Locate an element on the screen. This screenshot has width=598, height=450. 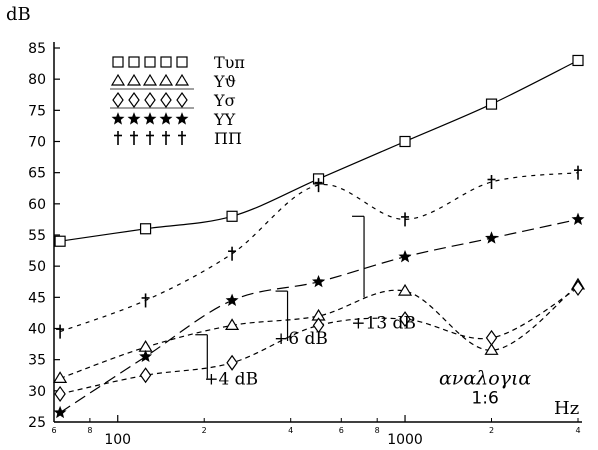
y-tick-label: 35 is located at coordinates (37, 361).